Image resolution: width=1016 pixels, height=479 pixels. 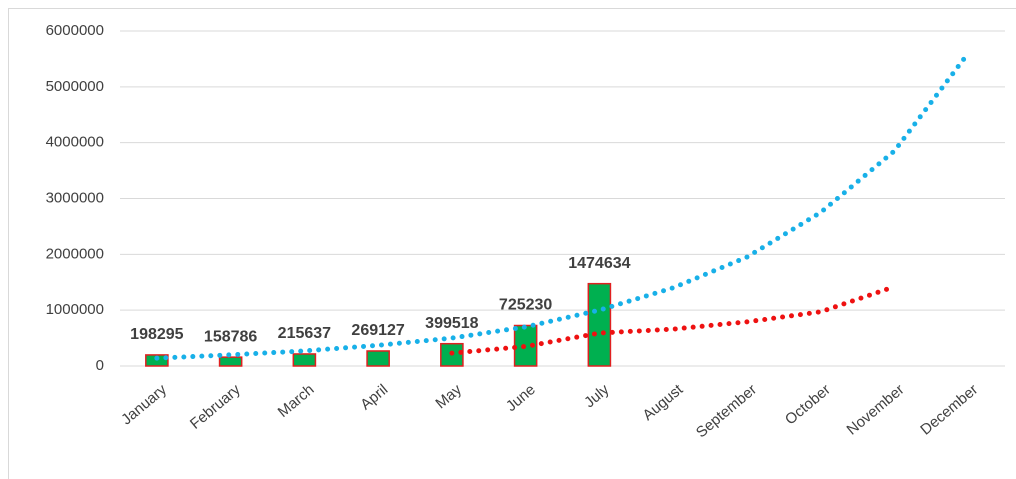 What do you see at coordinates (597, 396) in the screenshot?
I see `x-tick-label: July` at bounding box center [597, 396].